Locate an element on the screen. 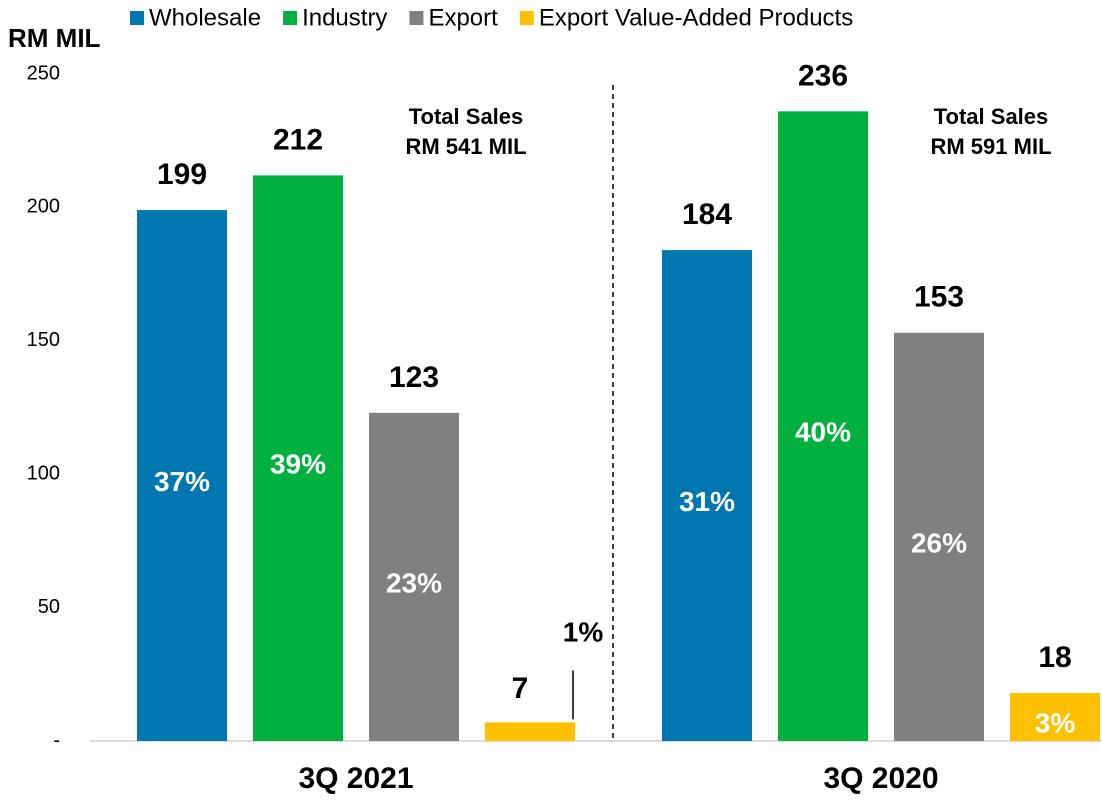  y-axis-label: RM MIL is located at coordinates (54, 38).